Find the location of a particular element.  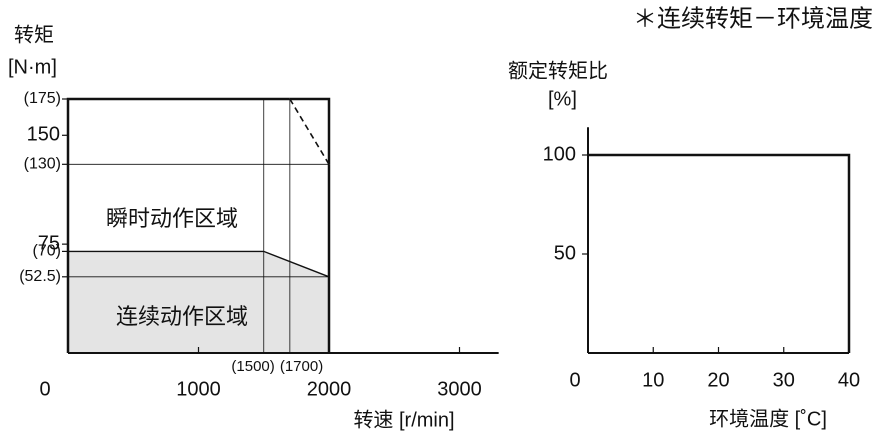

x-axis-label: 环境温度 [˚C] is located at coordinates (768, 418).